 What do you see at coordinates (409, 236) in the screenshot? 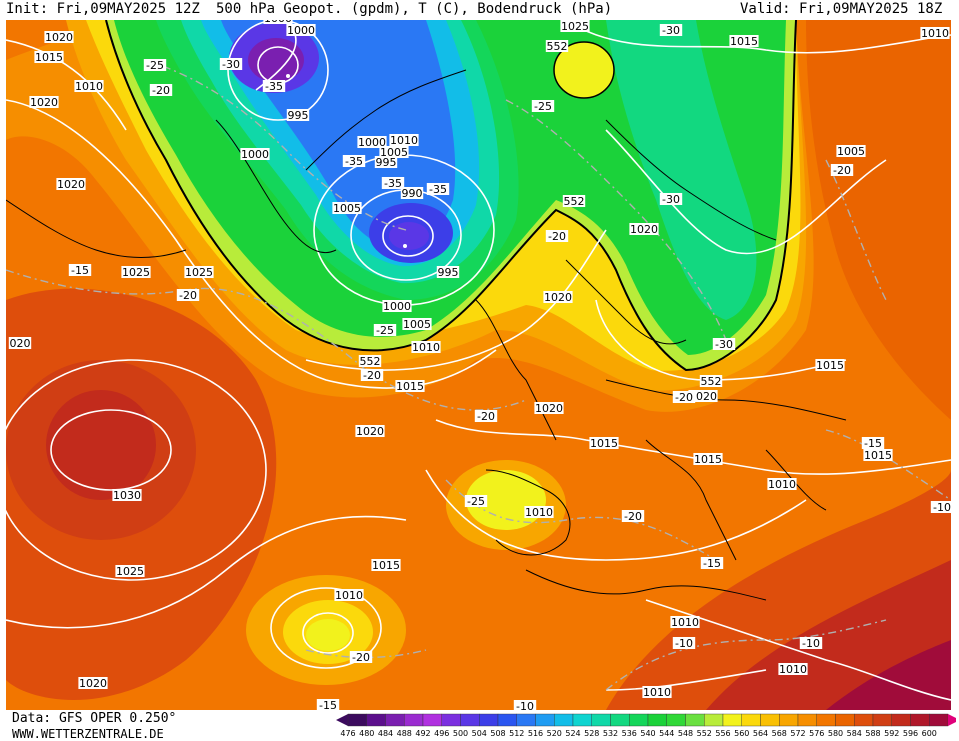
I see `greenland-low-center` at bounding box center [409, 236].